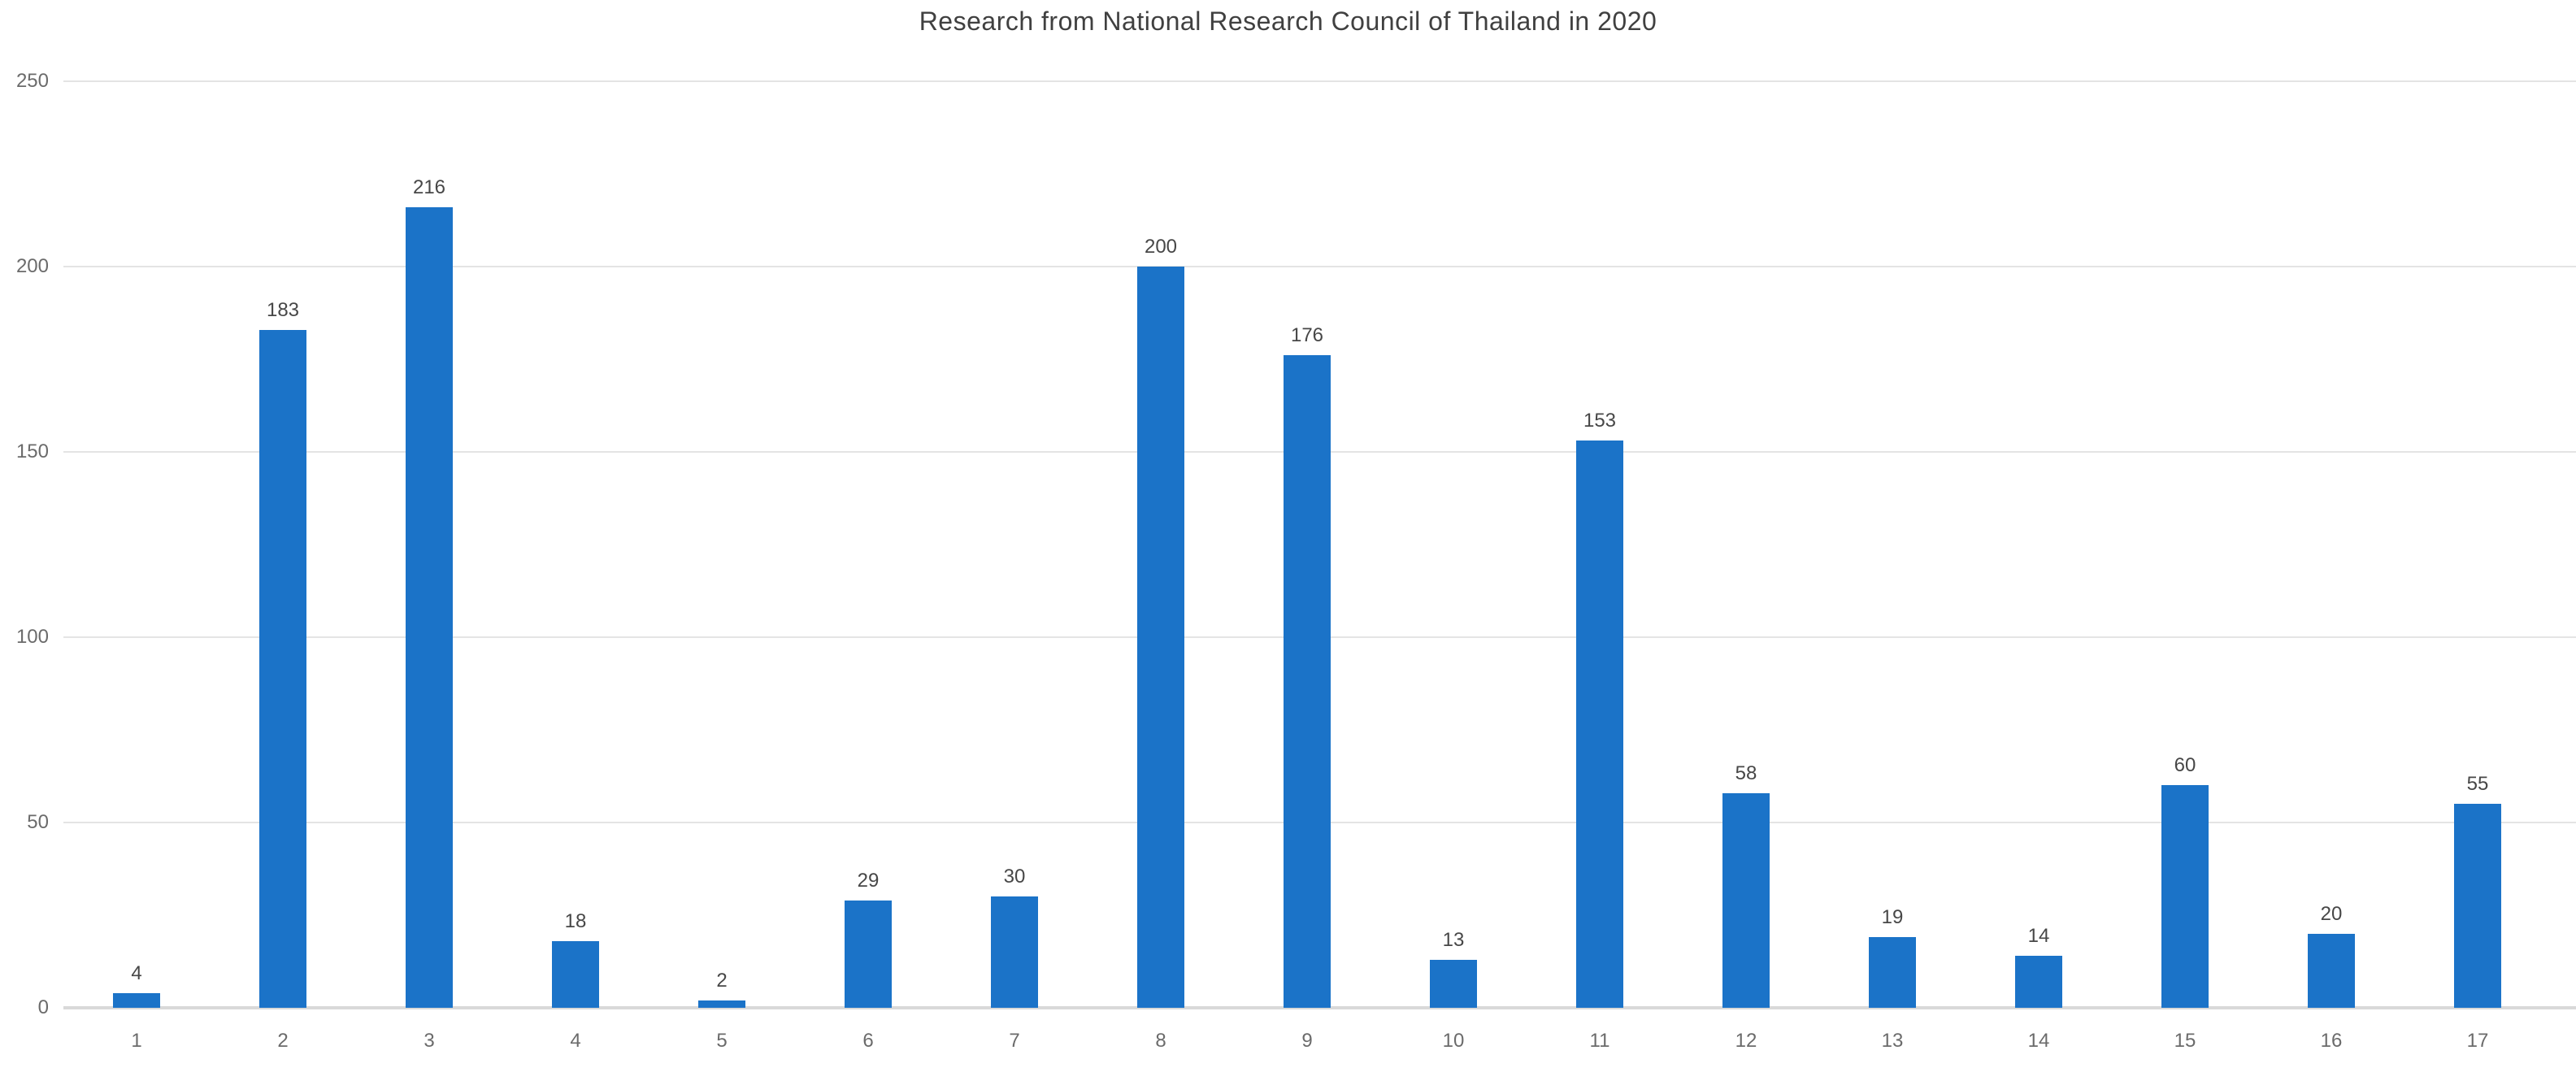  I want to click on bar-slot-8: 200, so click(1161, 544).